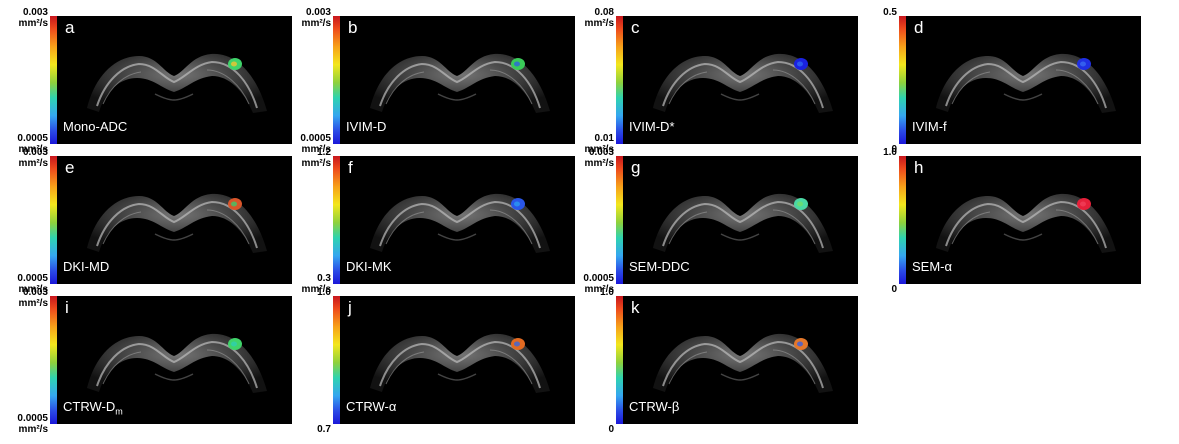  What do you see at coordinates (659, 267) in the screenshot?
I see `parameter-label: SEM-DDC` at bounding box center [659, 267].